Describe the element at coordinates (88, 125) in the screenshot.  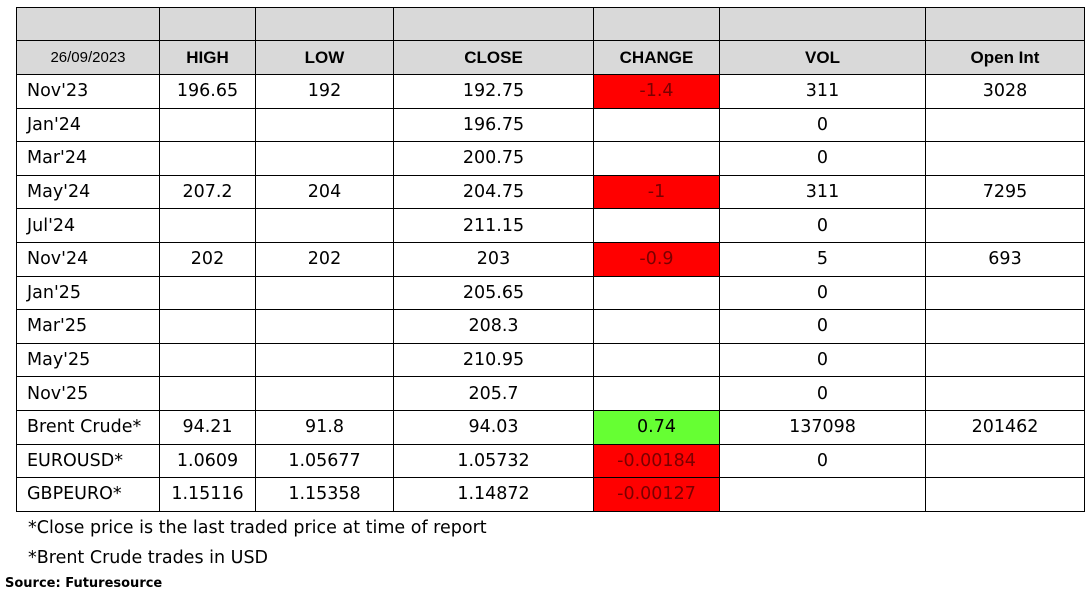
I see `cell-label: Jan'24` at that location.